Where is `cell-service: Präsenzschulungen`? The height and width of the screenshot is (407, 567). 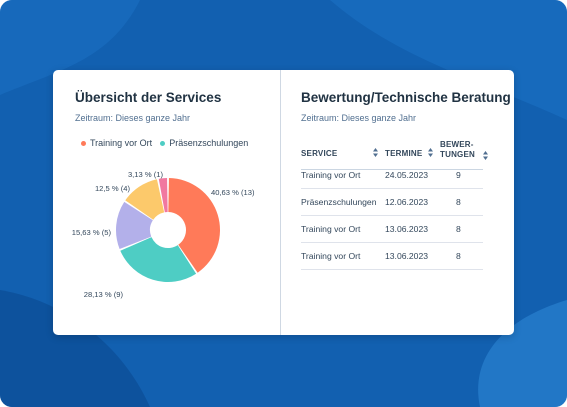
cell-service: Präsenzschulungen is located at coordinates (339, 202).